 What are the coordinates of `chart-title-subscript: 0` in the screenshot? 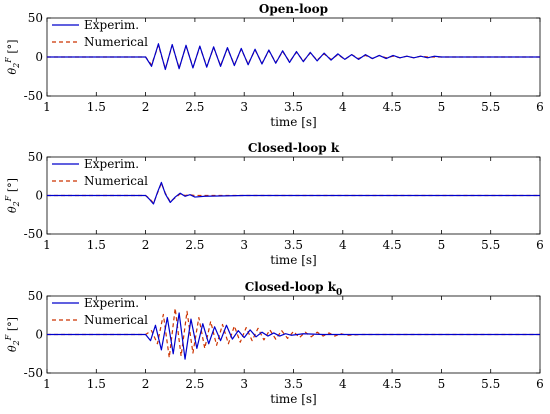 It's located at (339, 293).